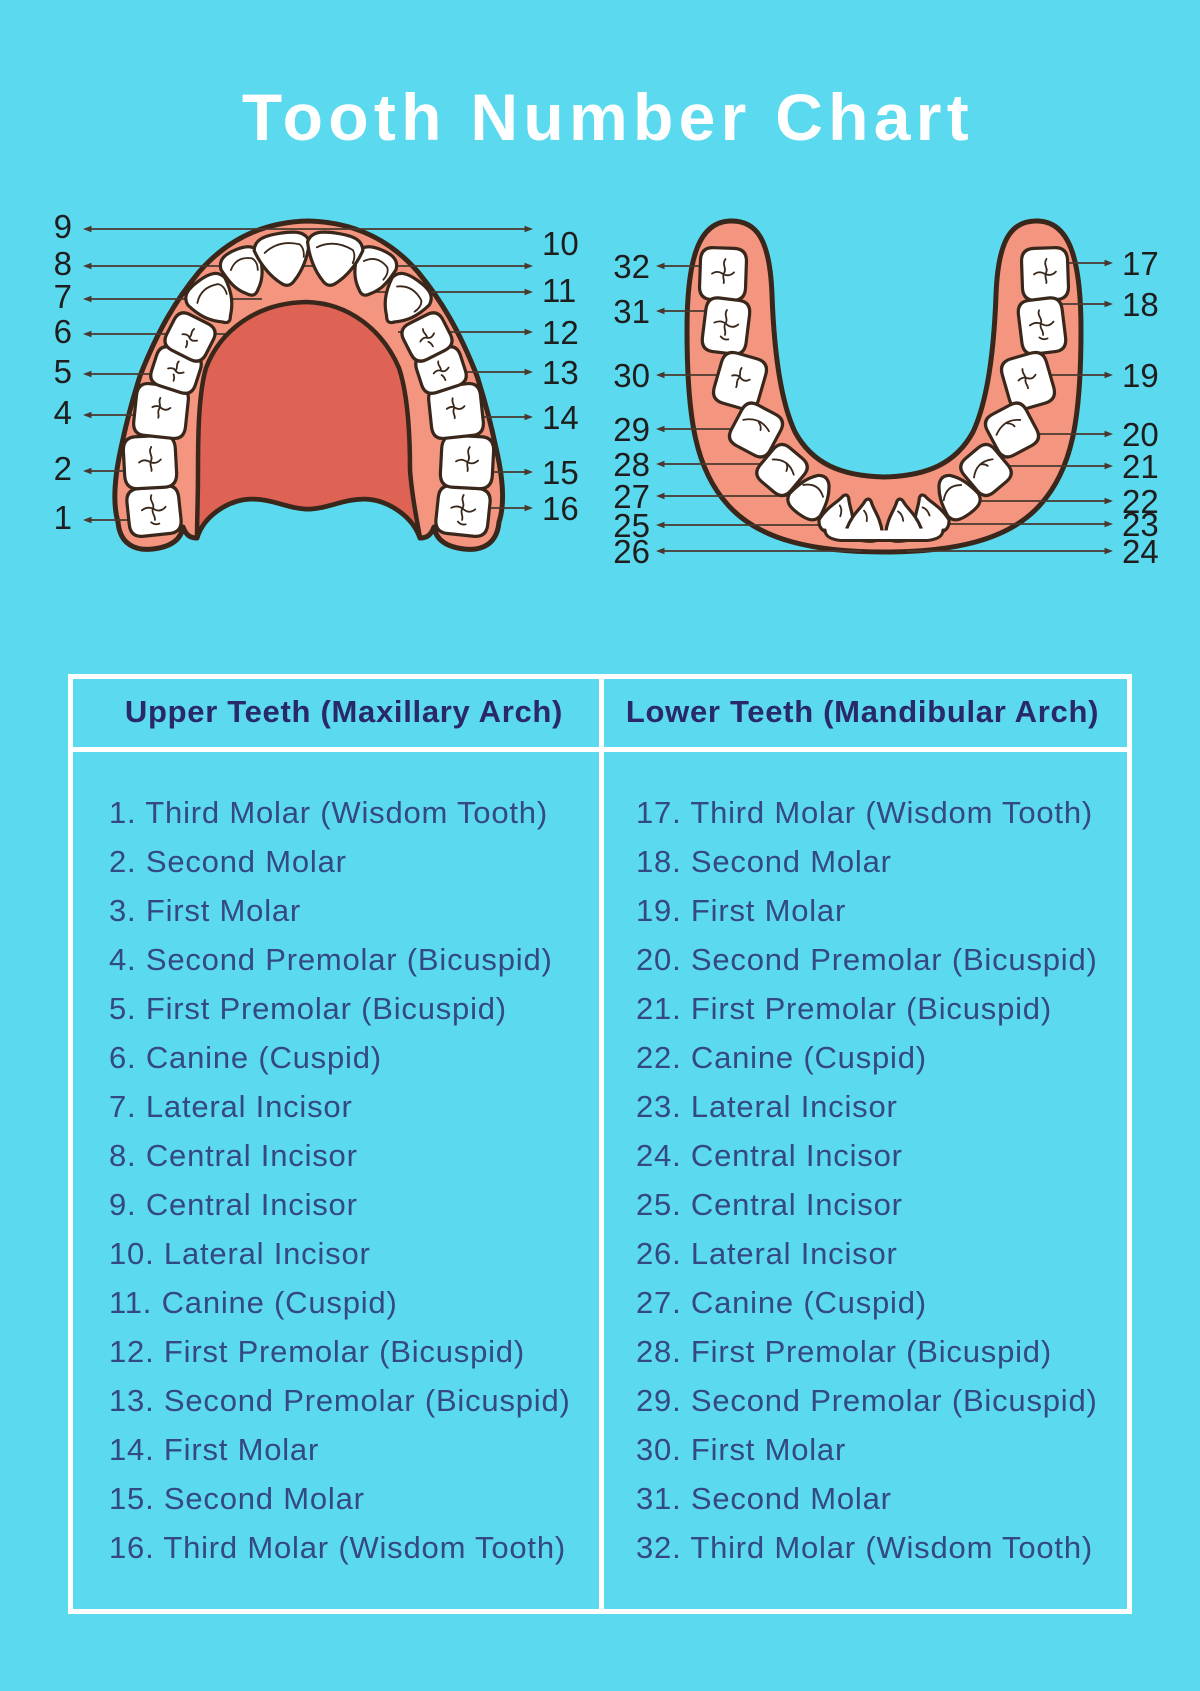  What do you see at coordinates (560, 332) in the screenshot?
I see `svg-text: 12` at bounding box center [560, 332].